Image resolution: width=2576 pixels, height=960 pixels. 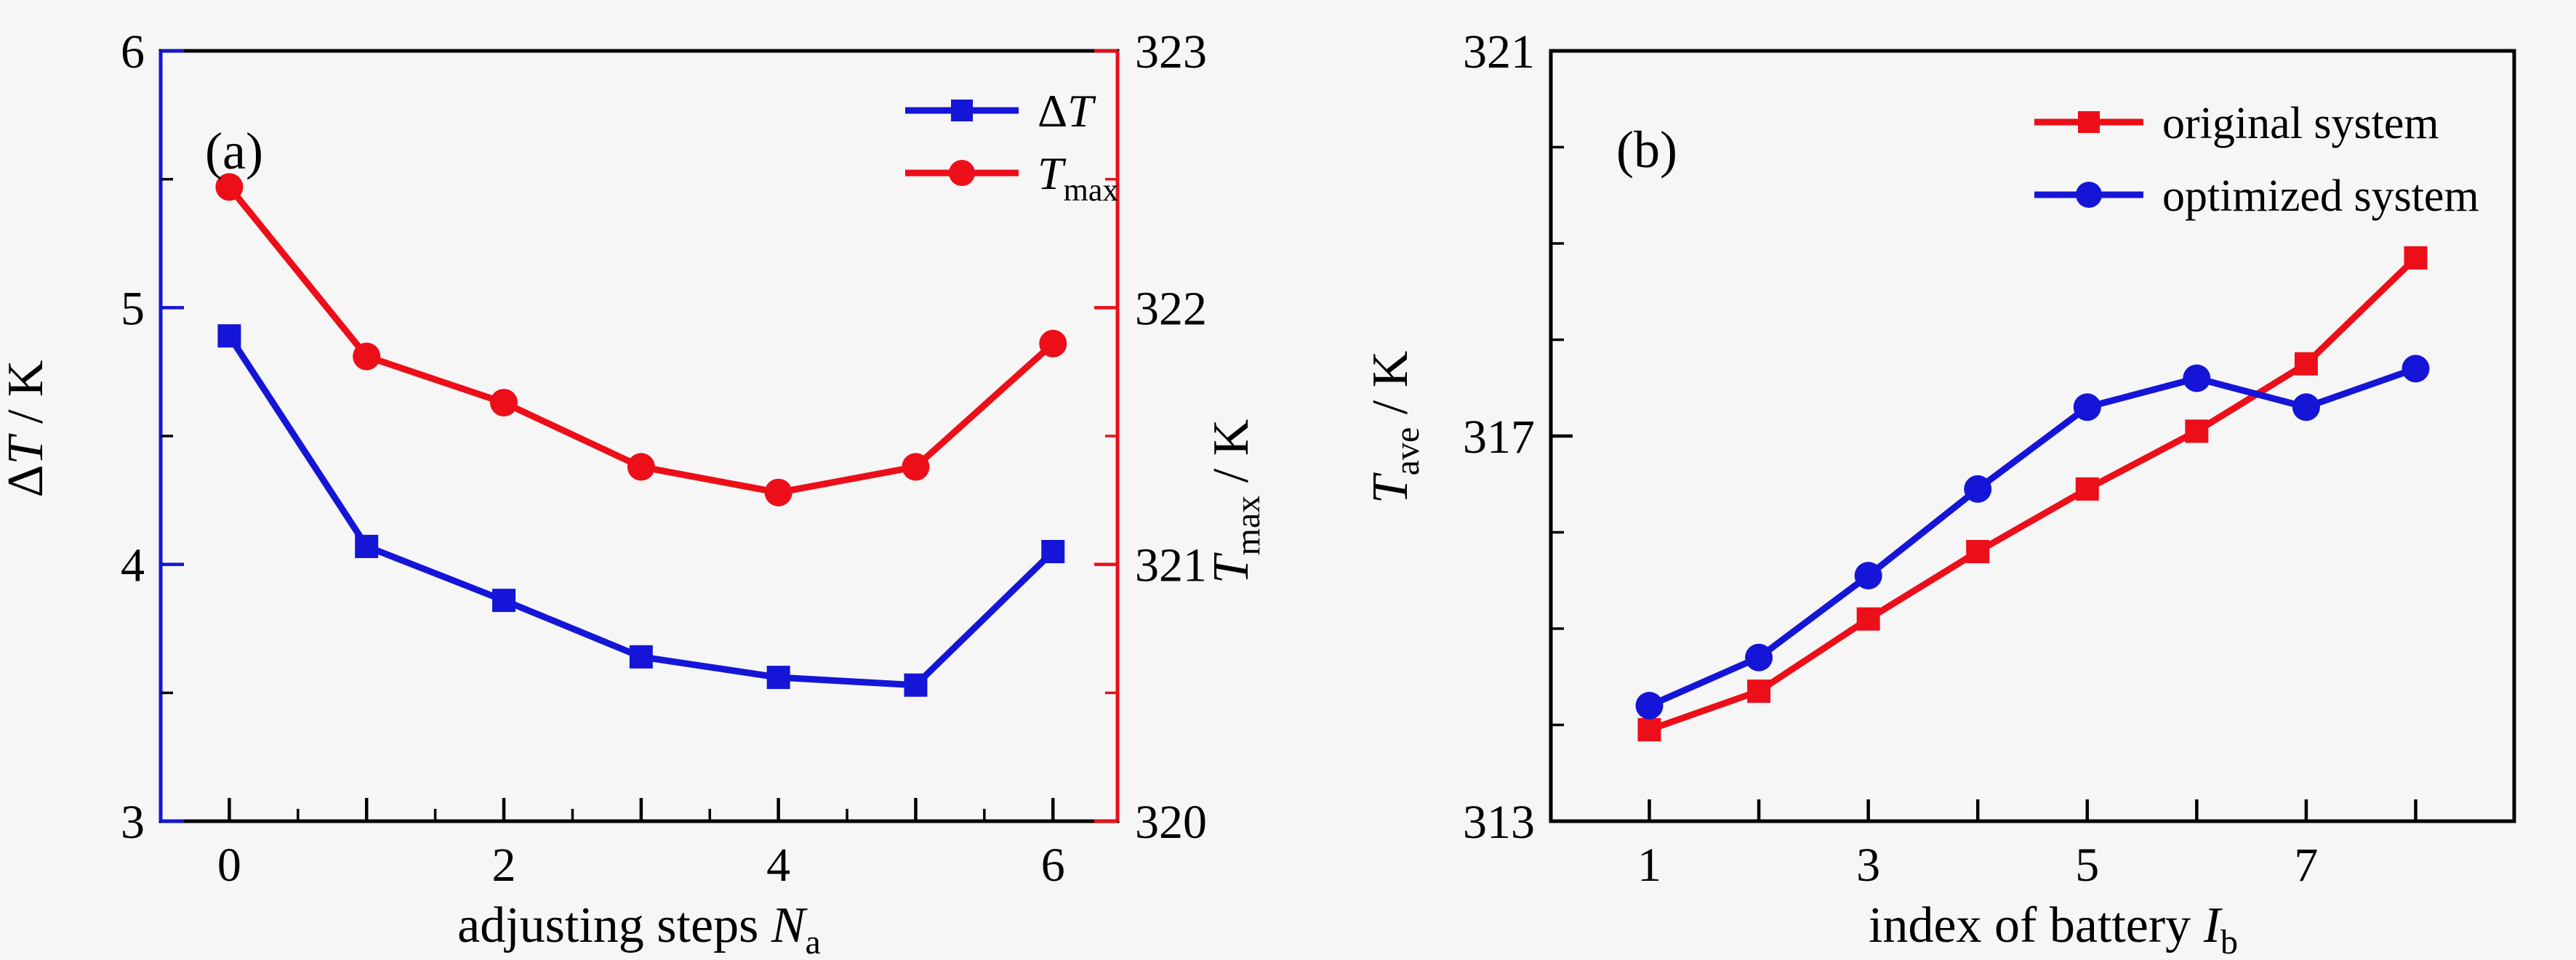 I want to click on rich-text-span: a, so click(x=813, y=941).